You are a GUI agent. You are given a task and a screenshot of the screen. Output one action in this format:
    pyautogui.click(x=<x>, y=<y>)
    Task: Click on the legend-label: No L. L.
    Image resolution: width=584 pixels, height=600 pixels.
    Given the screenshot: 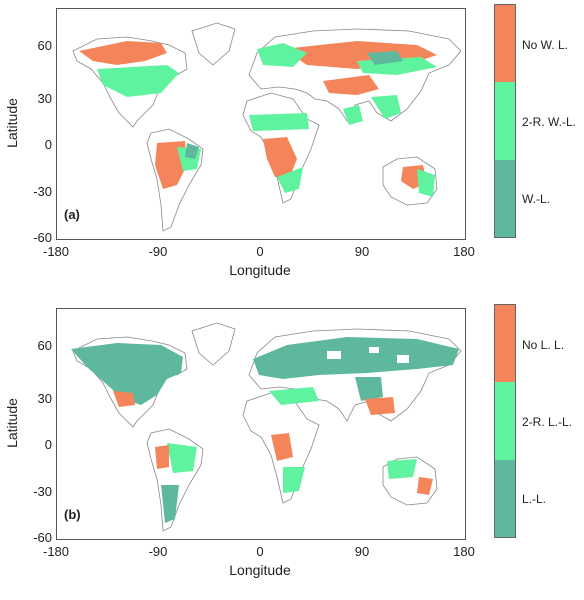 What is the action you would take?
    pyautogui.click(x=543, y=345)
    